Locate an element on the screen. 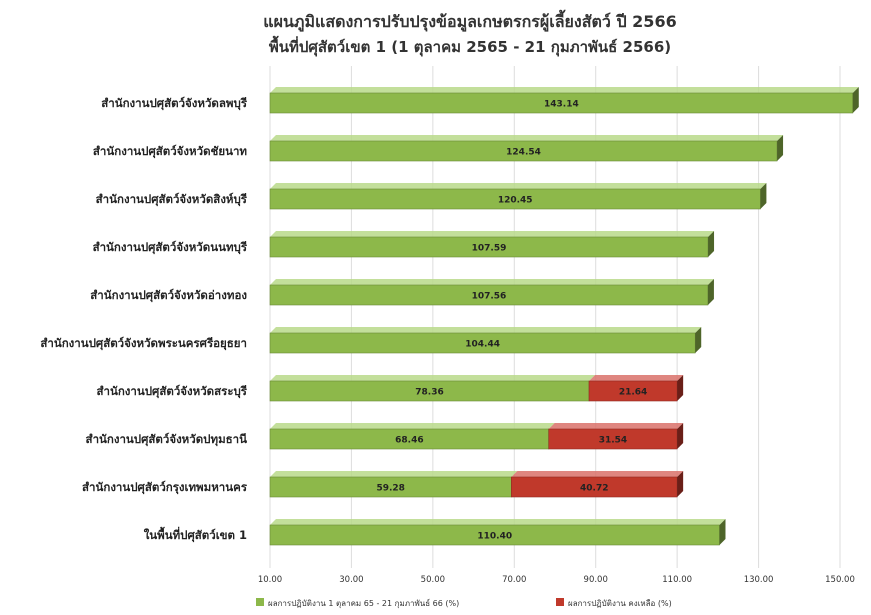 The width and height of the screenshot is (871, 615). value-label-8-series-0: 59.28 is located at coordinates (390, 489).